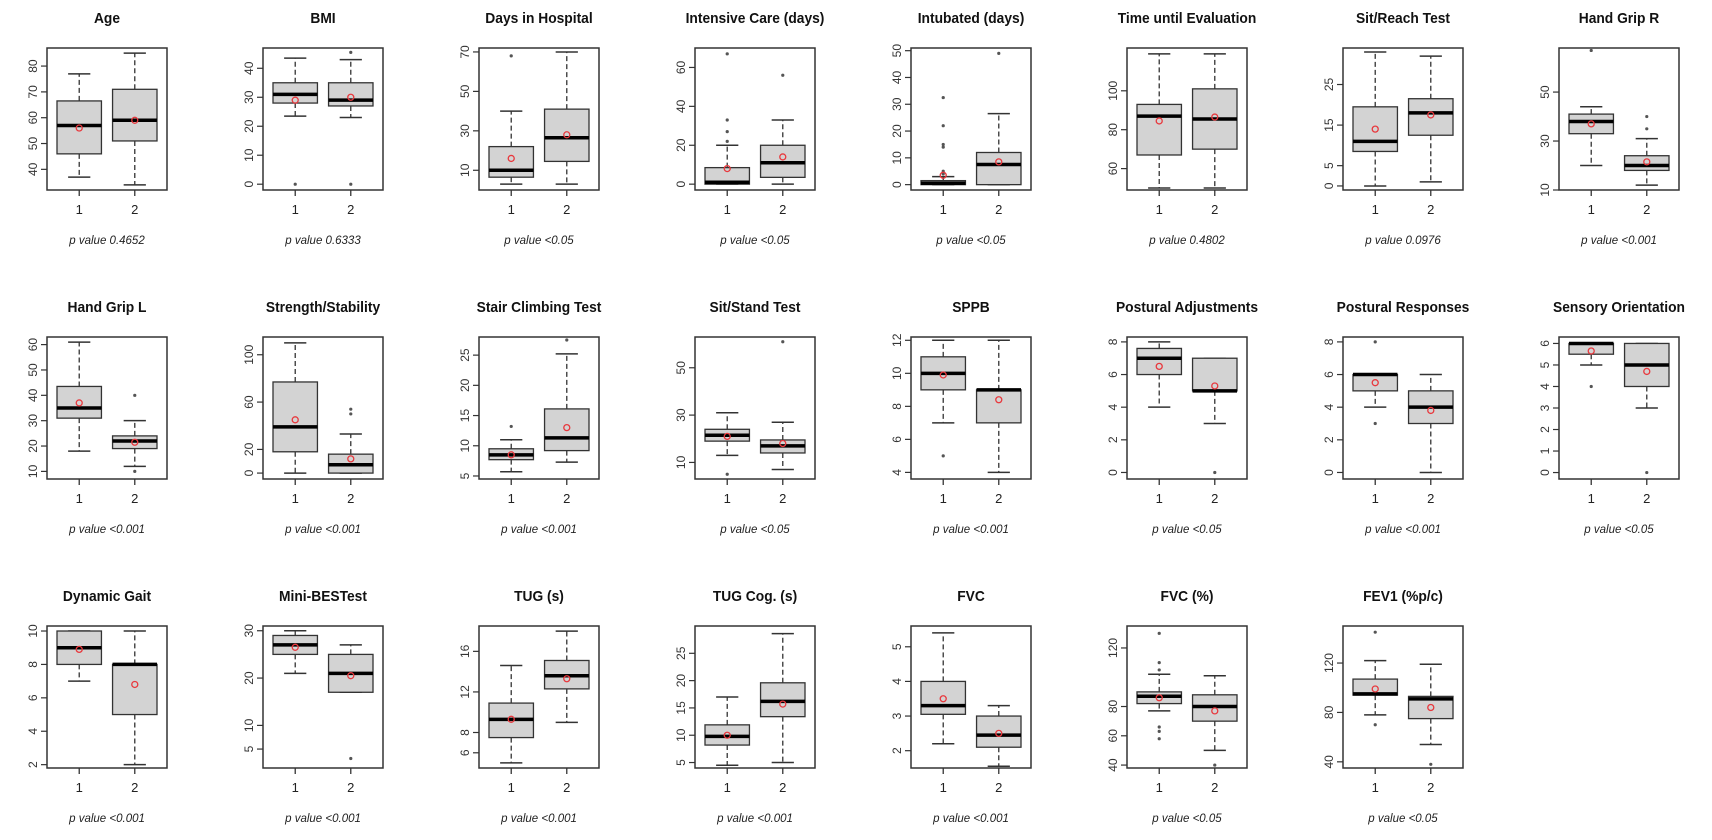  I want to click on boxplot-panel: 1 2 40 60 80 120, so click(1177, 710).